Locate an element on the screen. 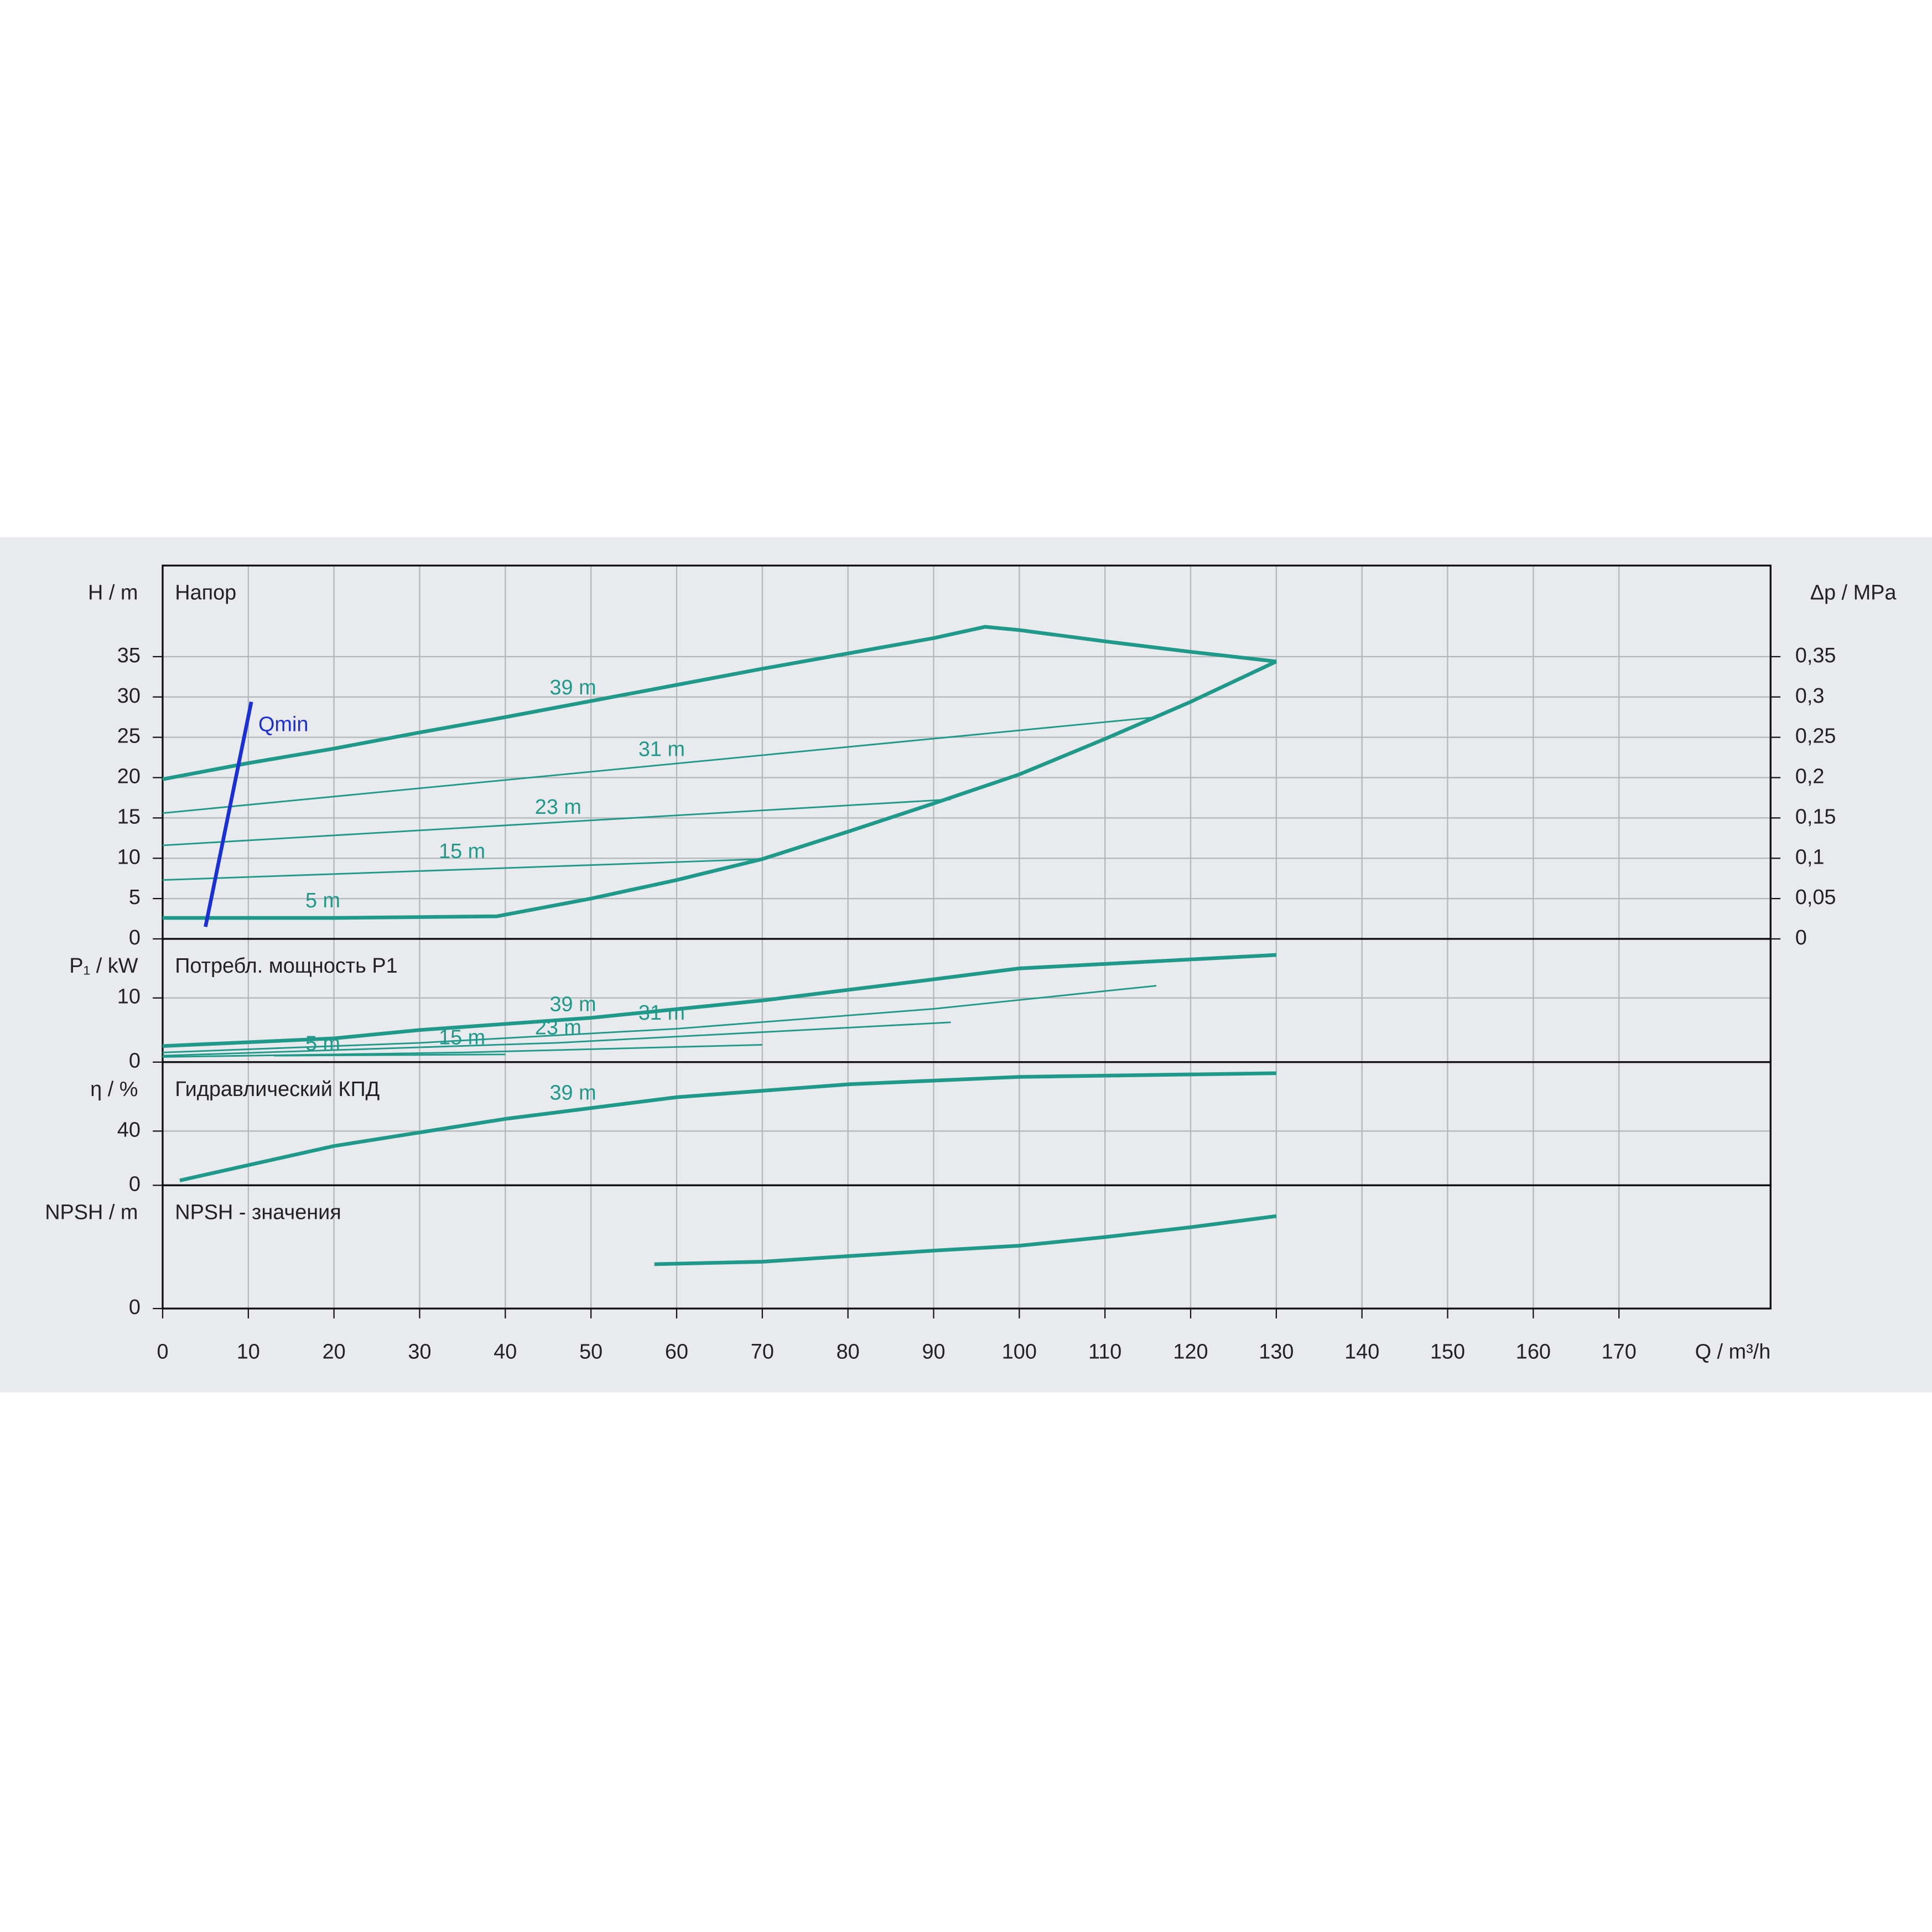 The width and height of the screenshot is (1932, 1932). plot-area is located at coordinates (967, 1124).